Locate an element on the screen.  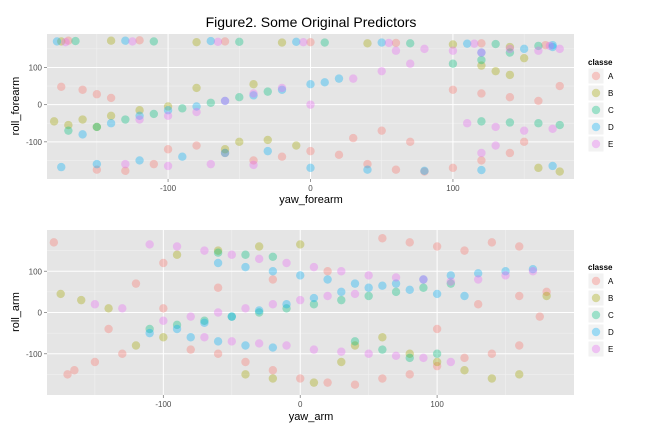
legend-swatch-C is located at coordinates (596, 110).